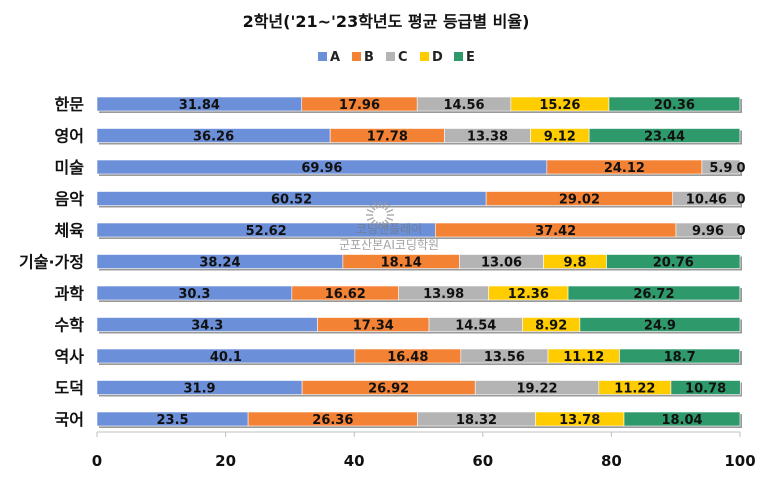 The width and height of the screenshot is (773, 478). I want to click on legend-label-e: E, so click(470, 57).